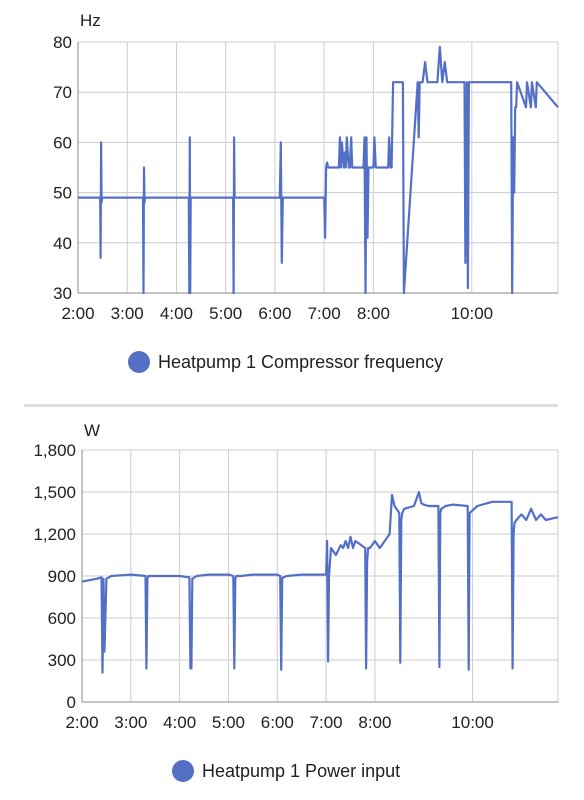  Describe the element at coordinates (62, 92) in the screenshot. I see `y-tick-label: 70` at that location.